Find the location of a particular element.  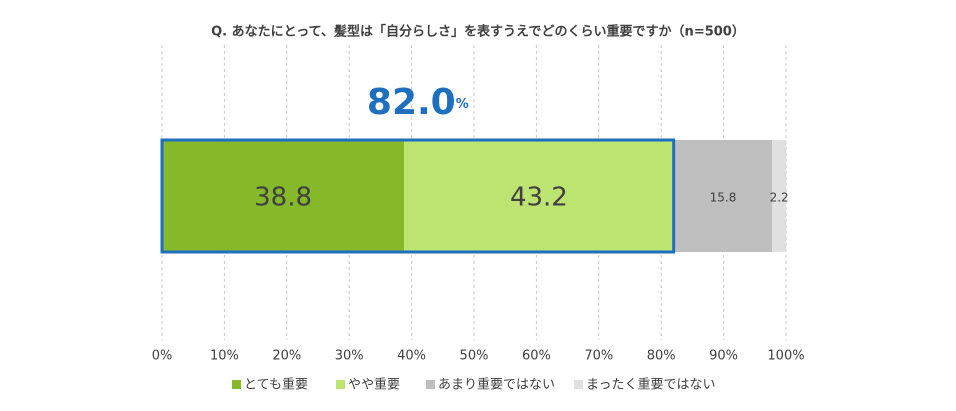

x-tick-label: 70% is located at coordinates (598, 356).